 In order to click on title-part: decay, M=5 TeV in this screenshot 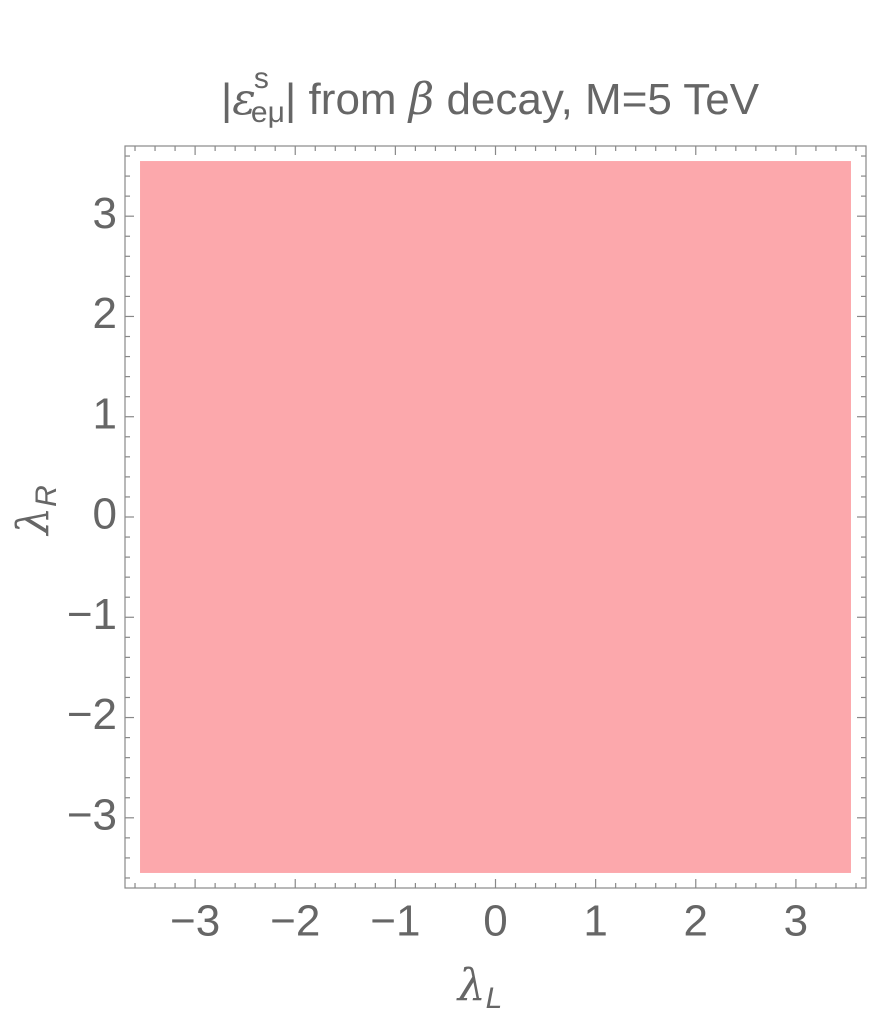, I will do `click(597, 99)`.